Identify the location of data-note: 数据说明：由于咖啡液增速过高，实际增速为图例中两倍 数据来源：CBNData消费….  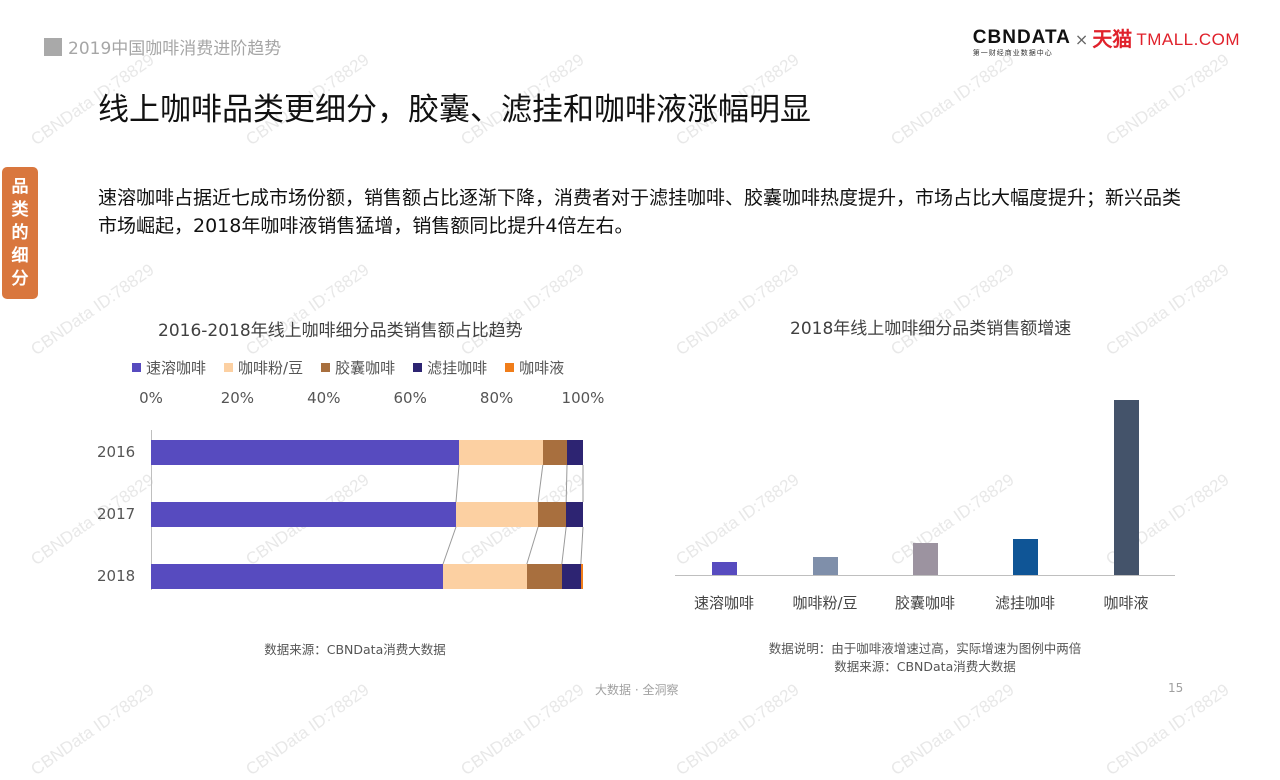
(925, 657).